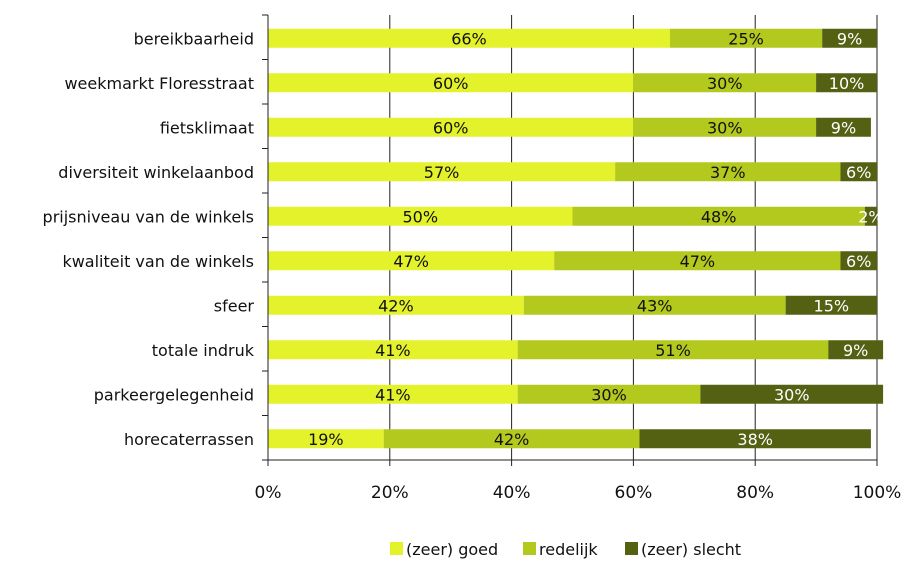 Image resolution: width=907 pixels, height=561 pixels. Describe the element at coordinates (159, 83) in the screenshot. I see `category-label: weekmarkt Floresstraat` at that location.